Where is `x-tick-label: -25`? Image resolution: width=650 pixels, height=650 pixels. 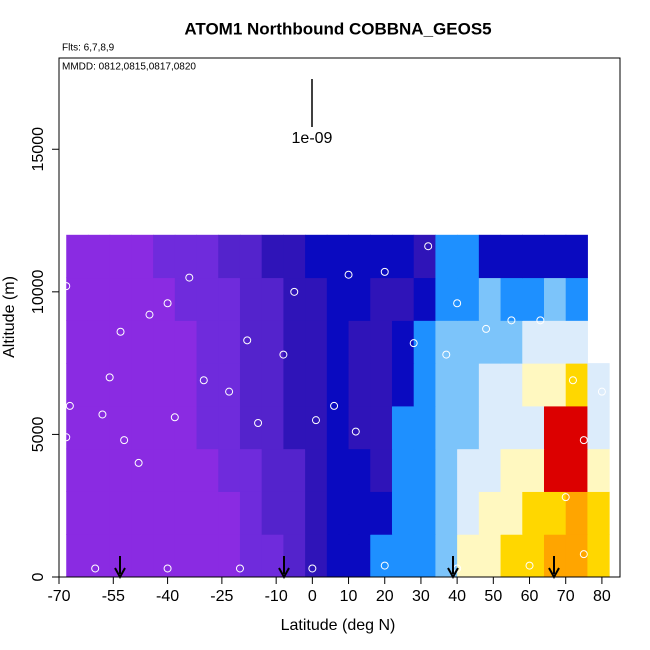 x-tick-label: -25 is located at coordinates (221, 596).